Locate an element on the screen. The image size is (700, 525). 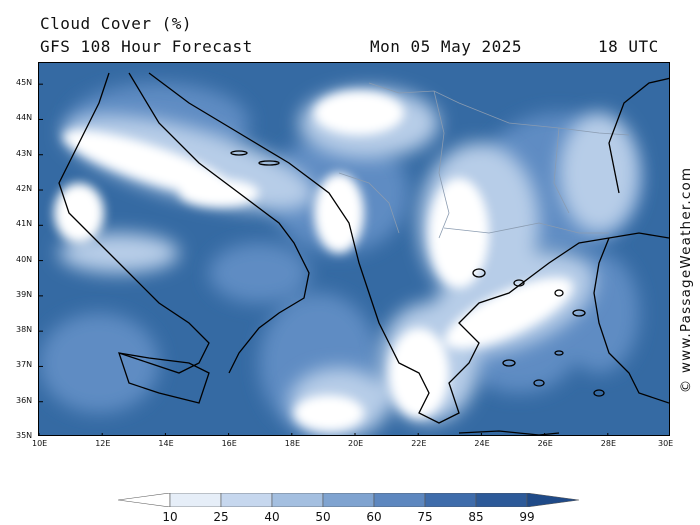
credit-text: © www.PassageWeather.com is located at coordinates (686, 280).